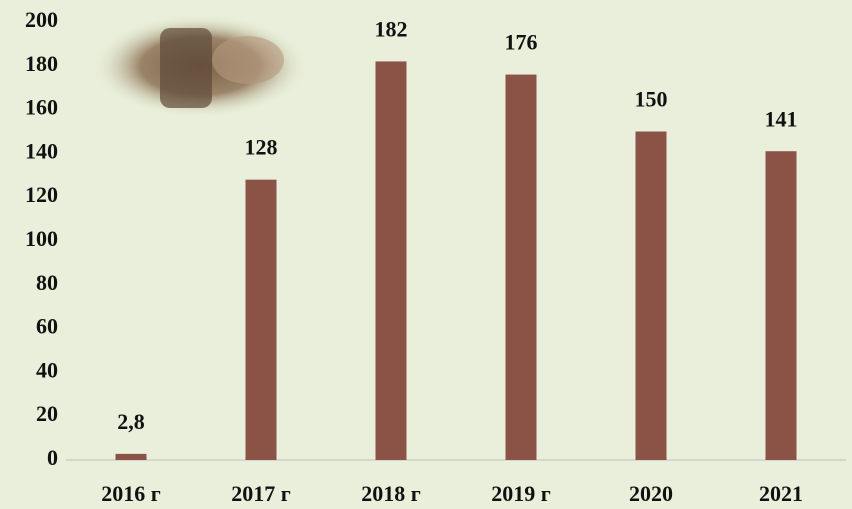 Image resolution: width=852 pixels, height=509 pixels. I want to click on y-tick-label: 200, so click(41, 19).